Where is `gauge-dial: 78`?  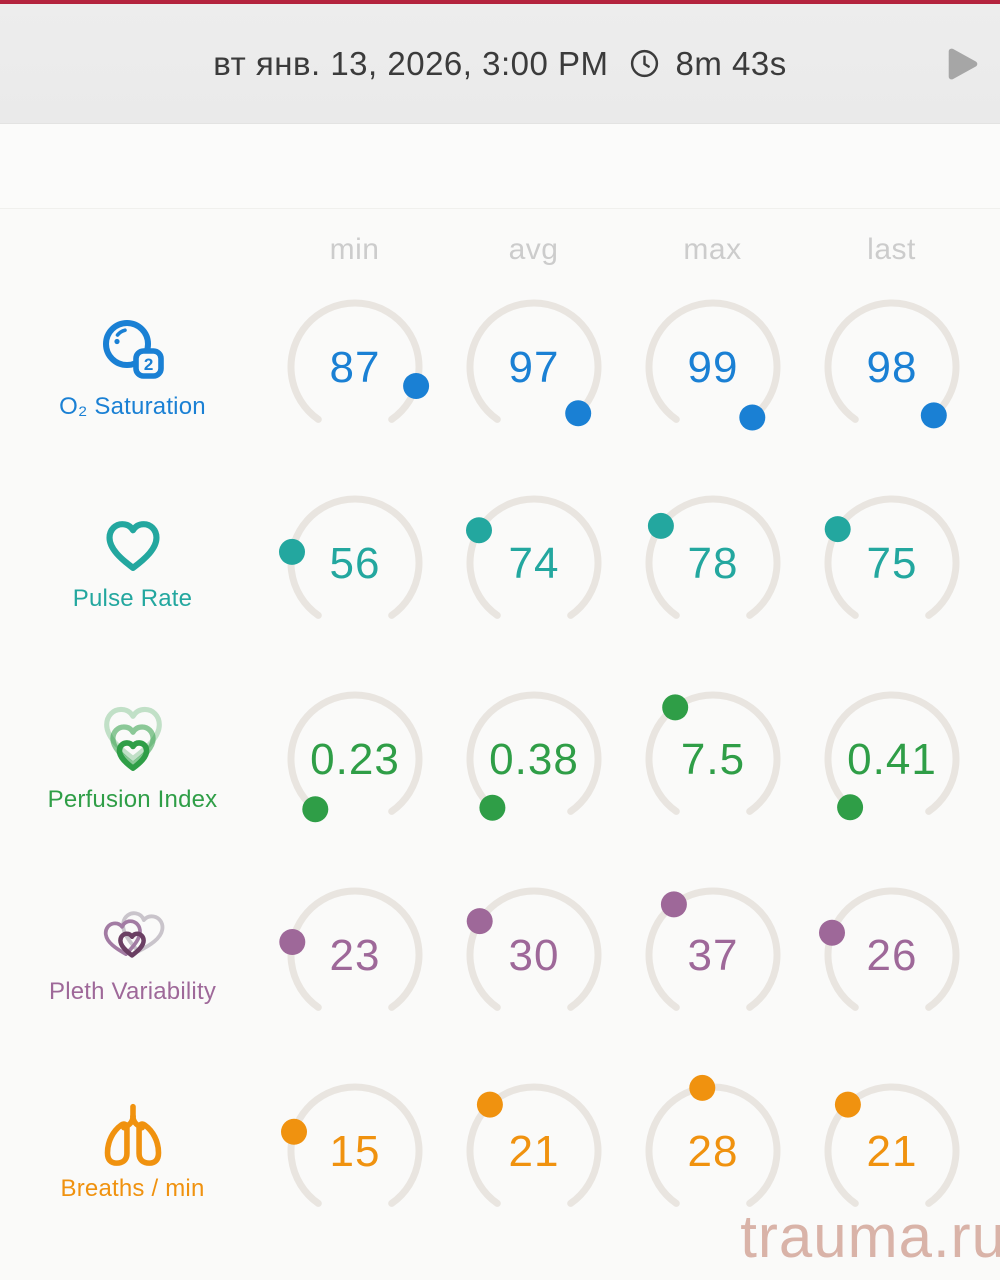
gauge-dial: 78 is located at coordinates (712, 557).